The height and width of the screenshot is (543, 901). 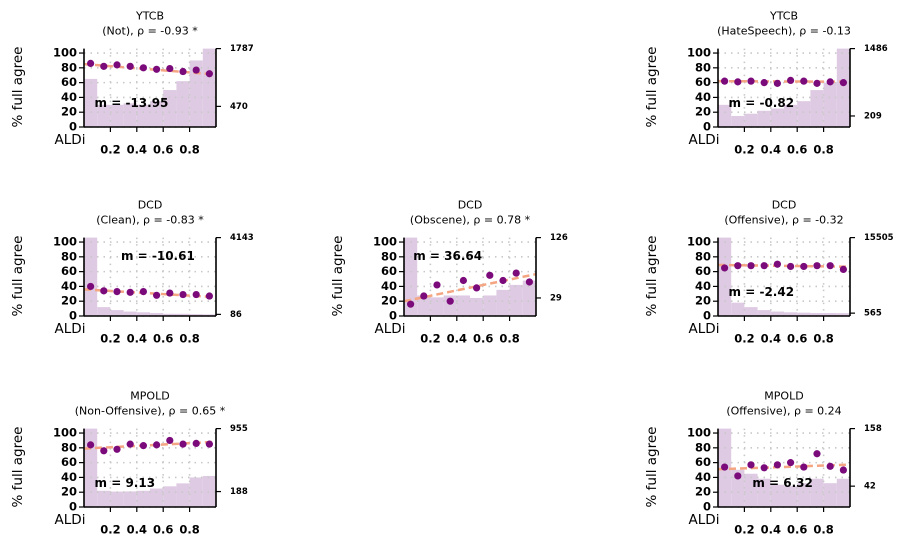 What do you see at coordinates (158, 256) in the screenshot?
I see `annotation: m = -10.61` at bounding box center [158, 256].